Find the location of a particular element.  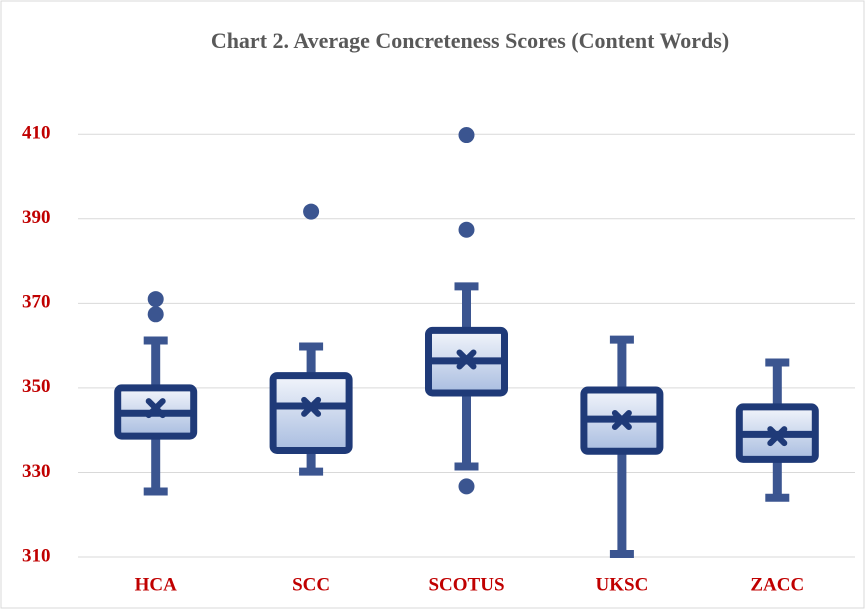

y-tick-label: 370 is located at coordinates (36, 302).